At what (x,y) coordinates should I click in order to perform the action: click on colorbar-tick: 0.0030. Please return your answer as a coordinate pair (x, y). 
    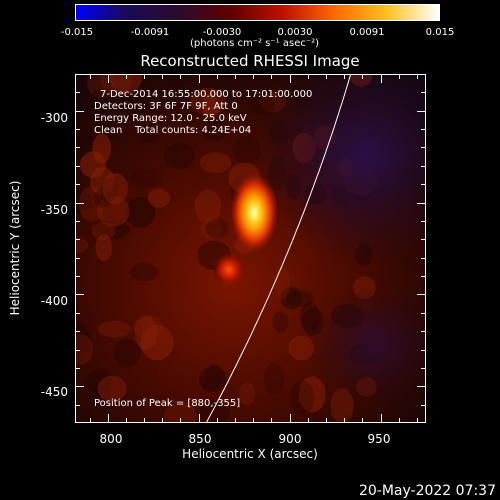
    Looking at the image, I should click on (295, 32).